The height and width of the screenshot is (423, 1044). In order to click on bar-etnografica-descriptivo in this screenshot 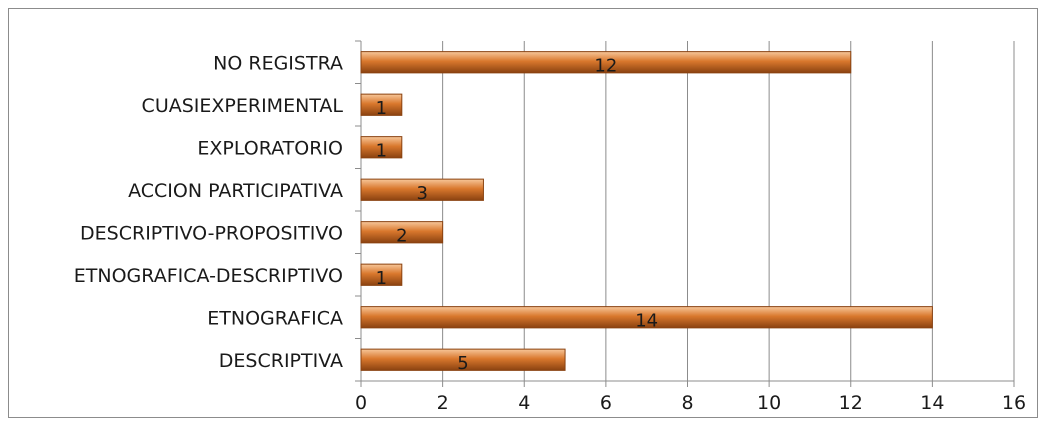, I will do `click(381, 274)`.